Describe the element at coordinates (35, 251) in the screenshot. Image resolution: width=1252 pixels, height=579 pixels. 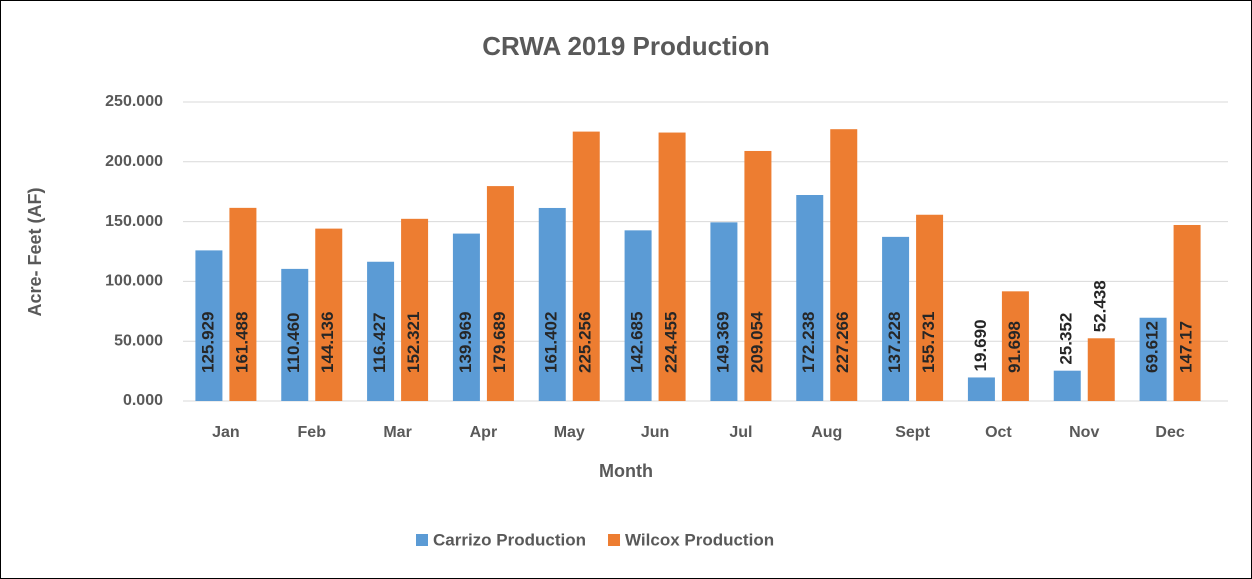
I see `y-axis-label: Acre- Feet (AF)` at that location.